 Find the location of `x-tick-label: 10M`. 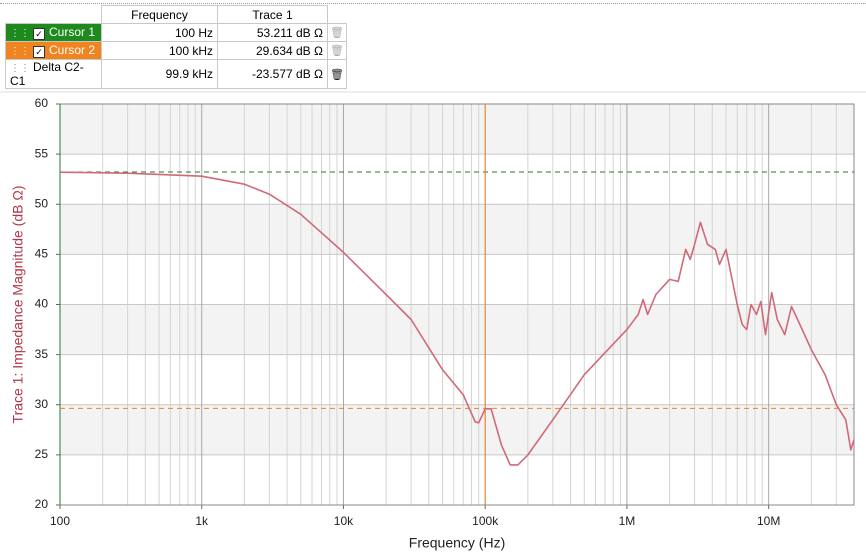

x-tick-label: 10M is located at coordinates (768, 521).